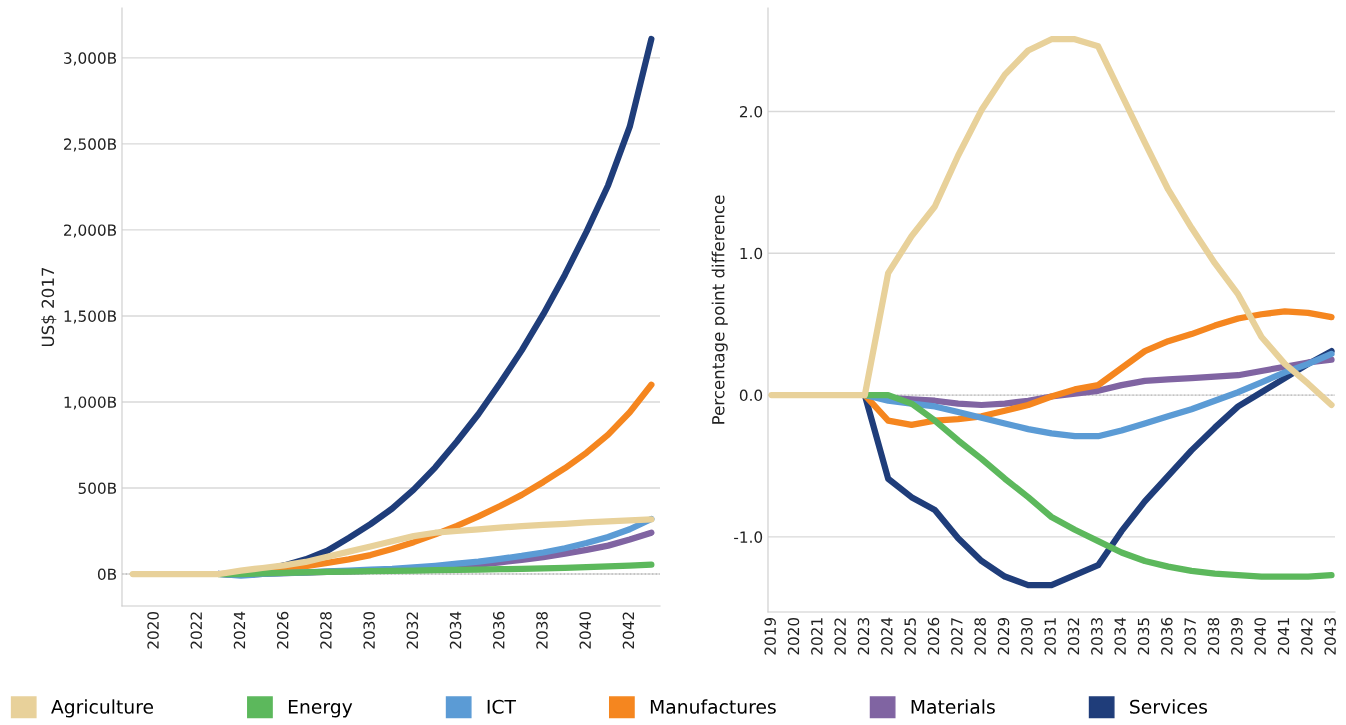 The height and width of the screenshot is (725, 1346). What do you see at coordinates (953, 706) in the screenshot?
I see `legend-label: Materials` at bounding box center [953, 706].